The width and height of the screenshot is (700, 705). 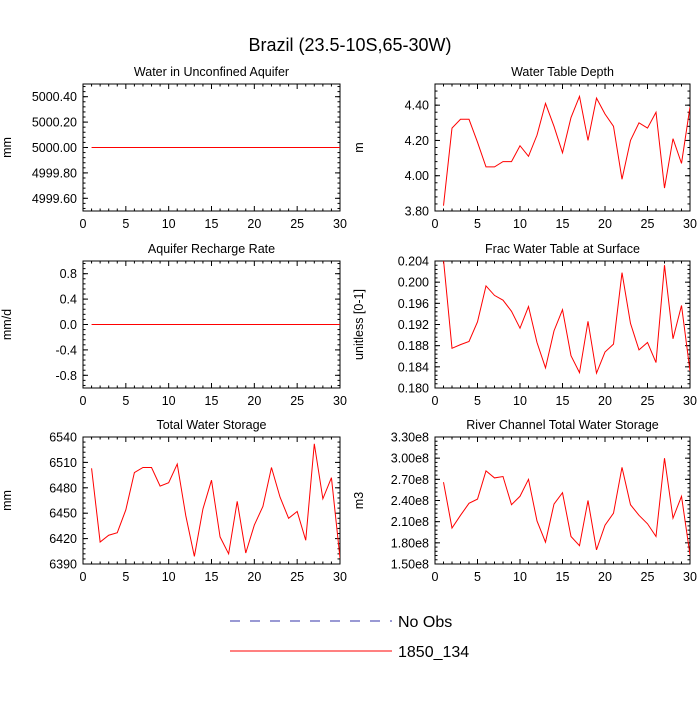 I want to click on y-tick-label: 5000.00, so click(x=54, y=148).